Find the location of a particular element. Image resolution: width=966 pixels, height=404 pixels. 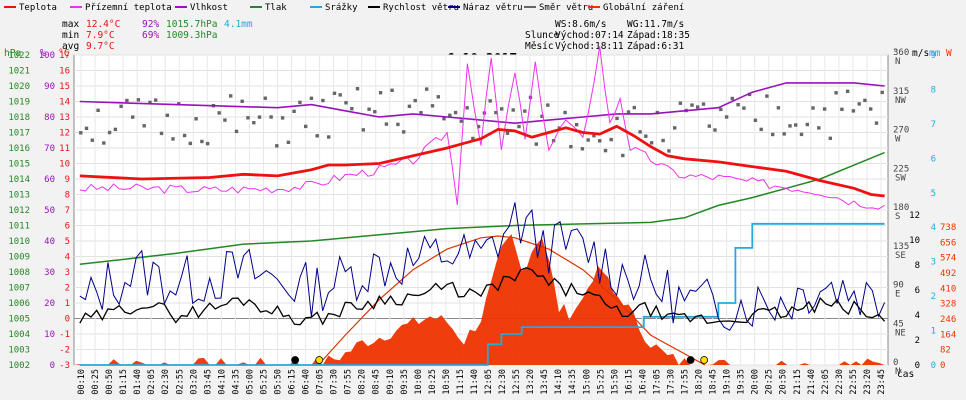

tick-label-pct: 80 is located at coordinates (49, 118).